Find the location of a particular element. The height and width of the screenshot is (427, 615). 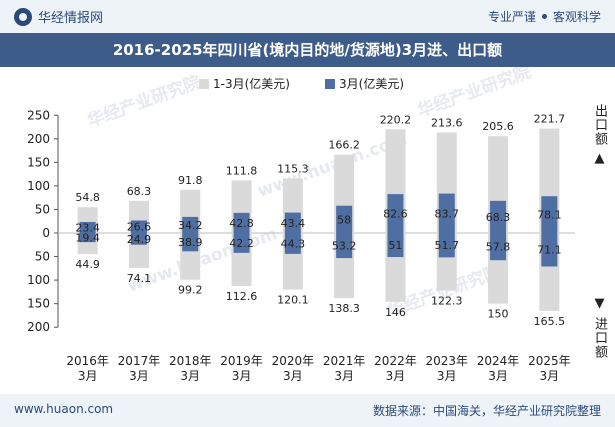

data-label-march-import: 51 is located at coordinates (395, 245).